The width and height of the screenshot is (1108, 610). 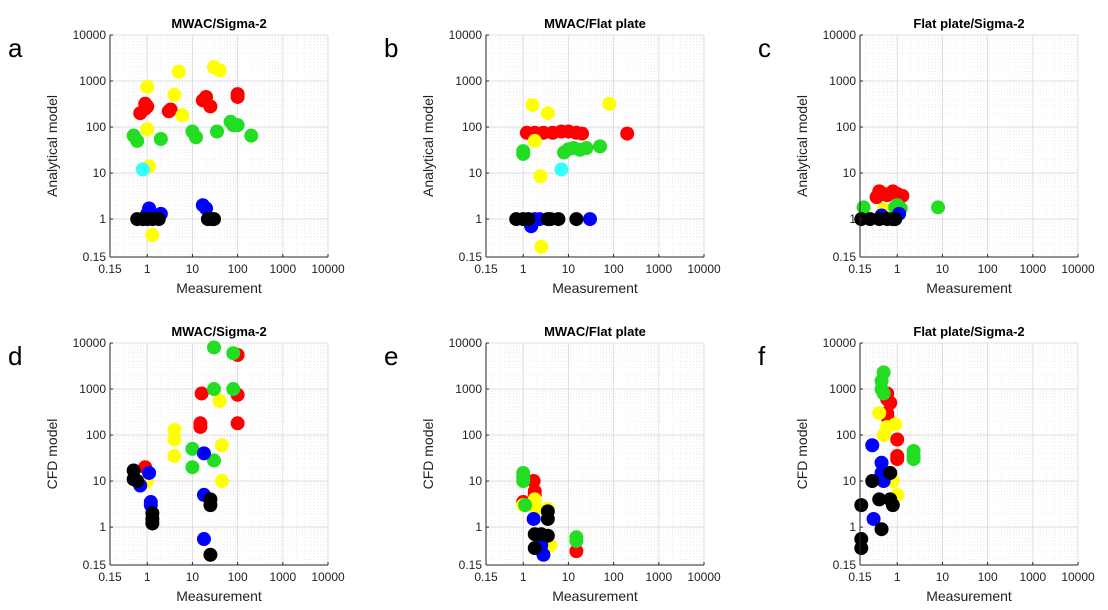 What do you see at coordinates (969, 146) in the screenshot?
I see `grid` at bounding box center [969, 146].